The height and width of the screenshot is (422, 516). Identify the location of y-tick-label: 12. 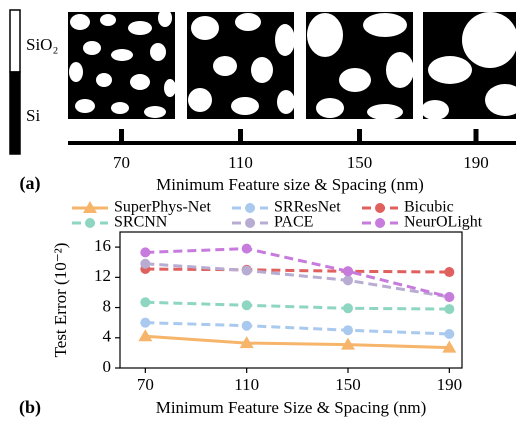
(102, 275).